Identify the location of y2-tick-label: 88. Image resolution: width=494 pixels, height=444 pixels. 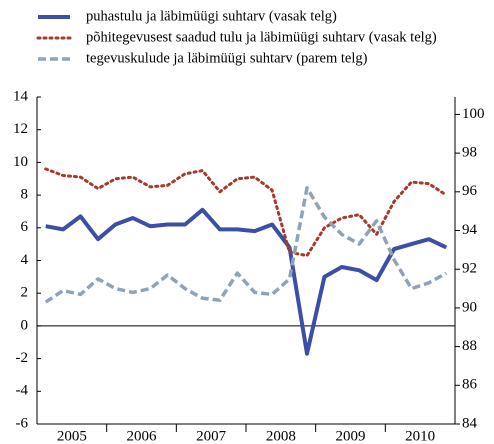
(469, 346).